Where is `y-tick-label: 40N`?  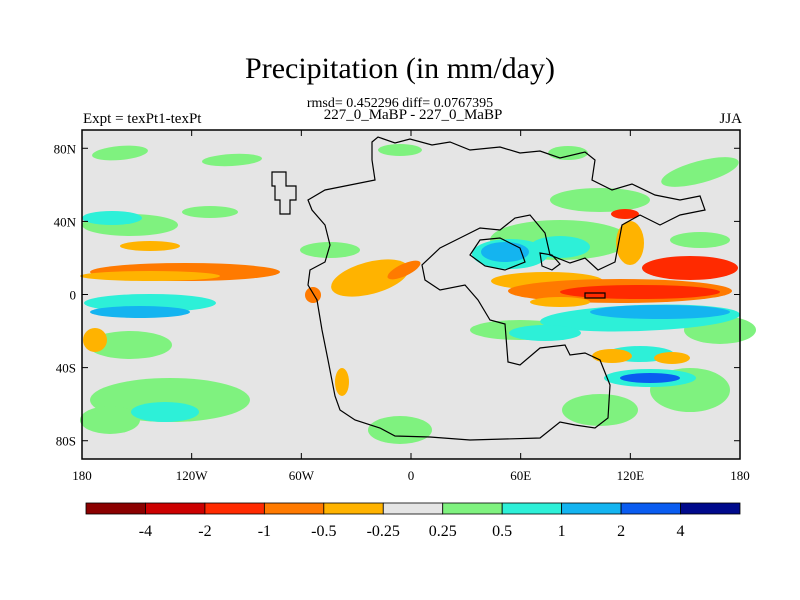
y-tick-label: 40N is located at coordinates (65, 221).